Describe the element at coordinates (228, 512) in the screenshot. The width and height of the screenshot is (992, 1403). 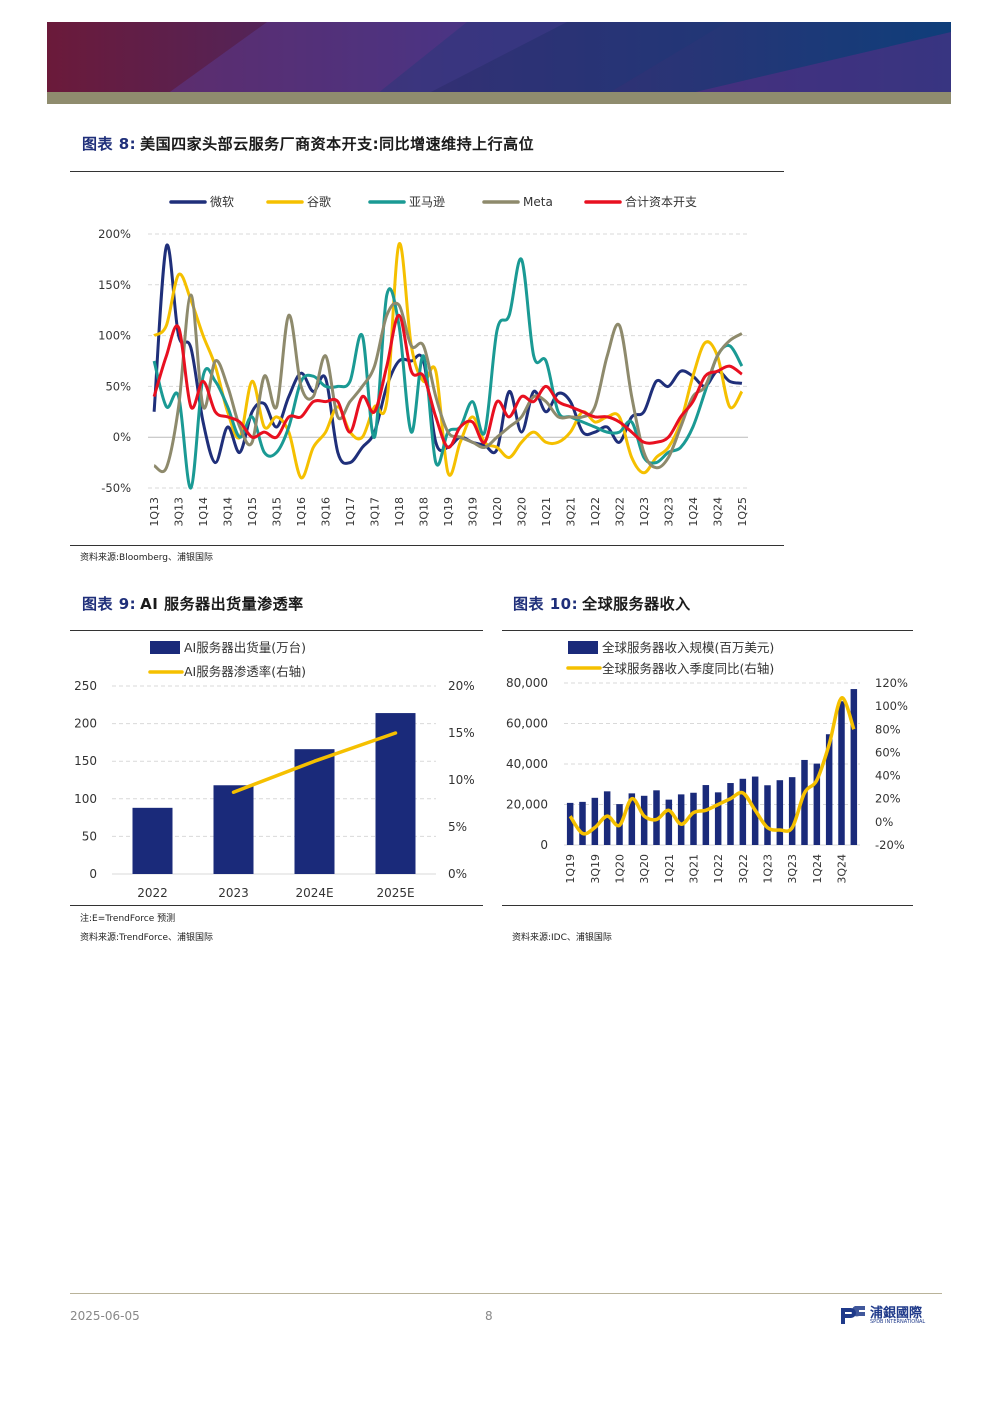
I see `x-tick-label: 3Q14` at that location.